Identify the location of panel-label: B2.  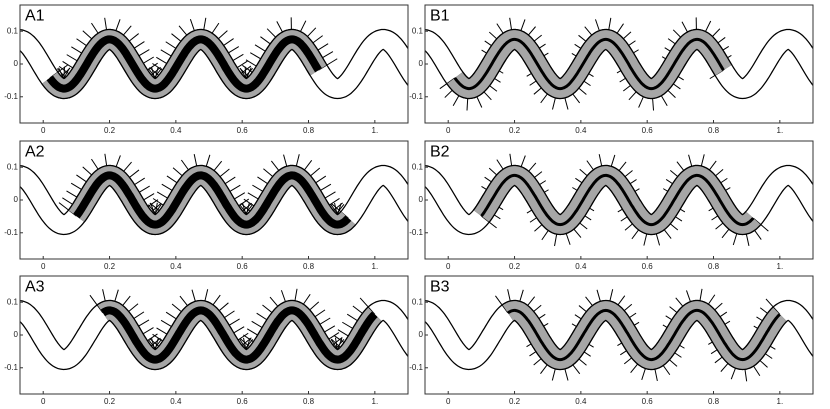
(440, 151).